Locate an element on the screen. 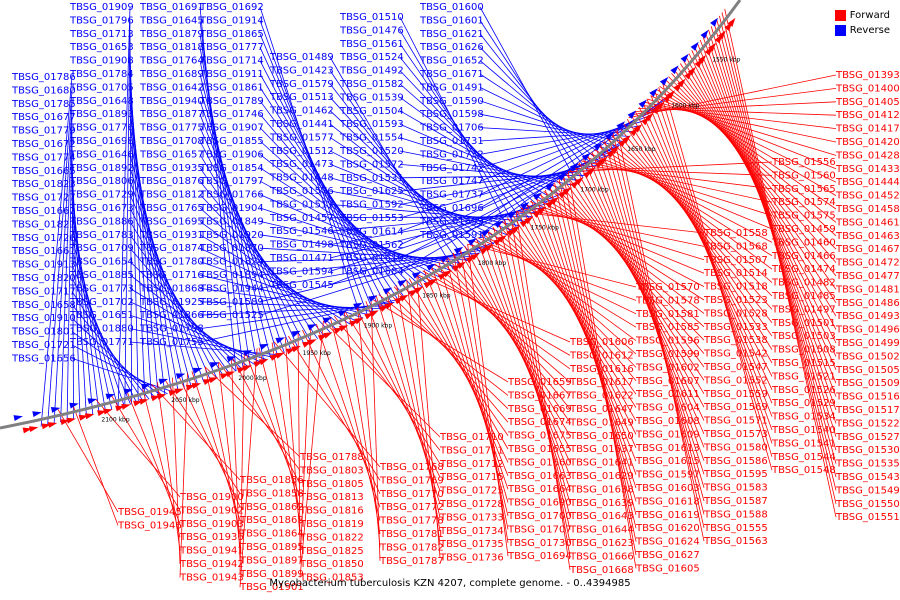 The image size is (900, 600). forward-gene-label: TBSG_01503 is located at coordinates (803, 336).